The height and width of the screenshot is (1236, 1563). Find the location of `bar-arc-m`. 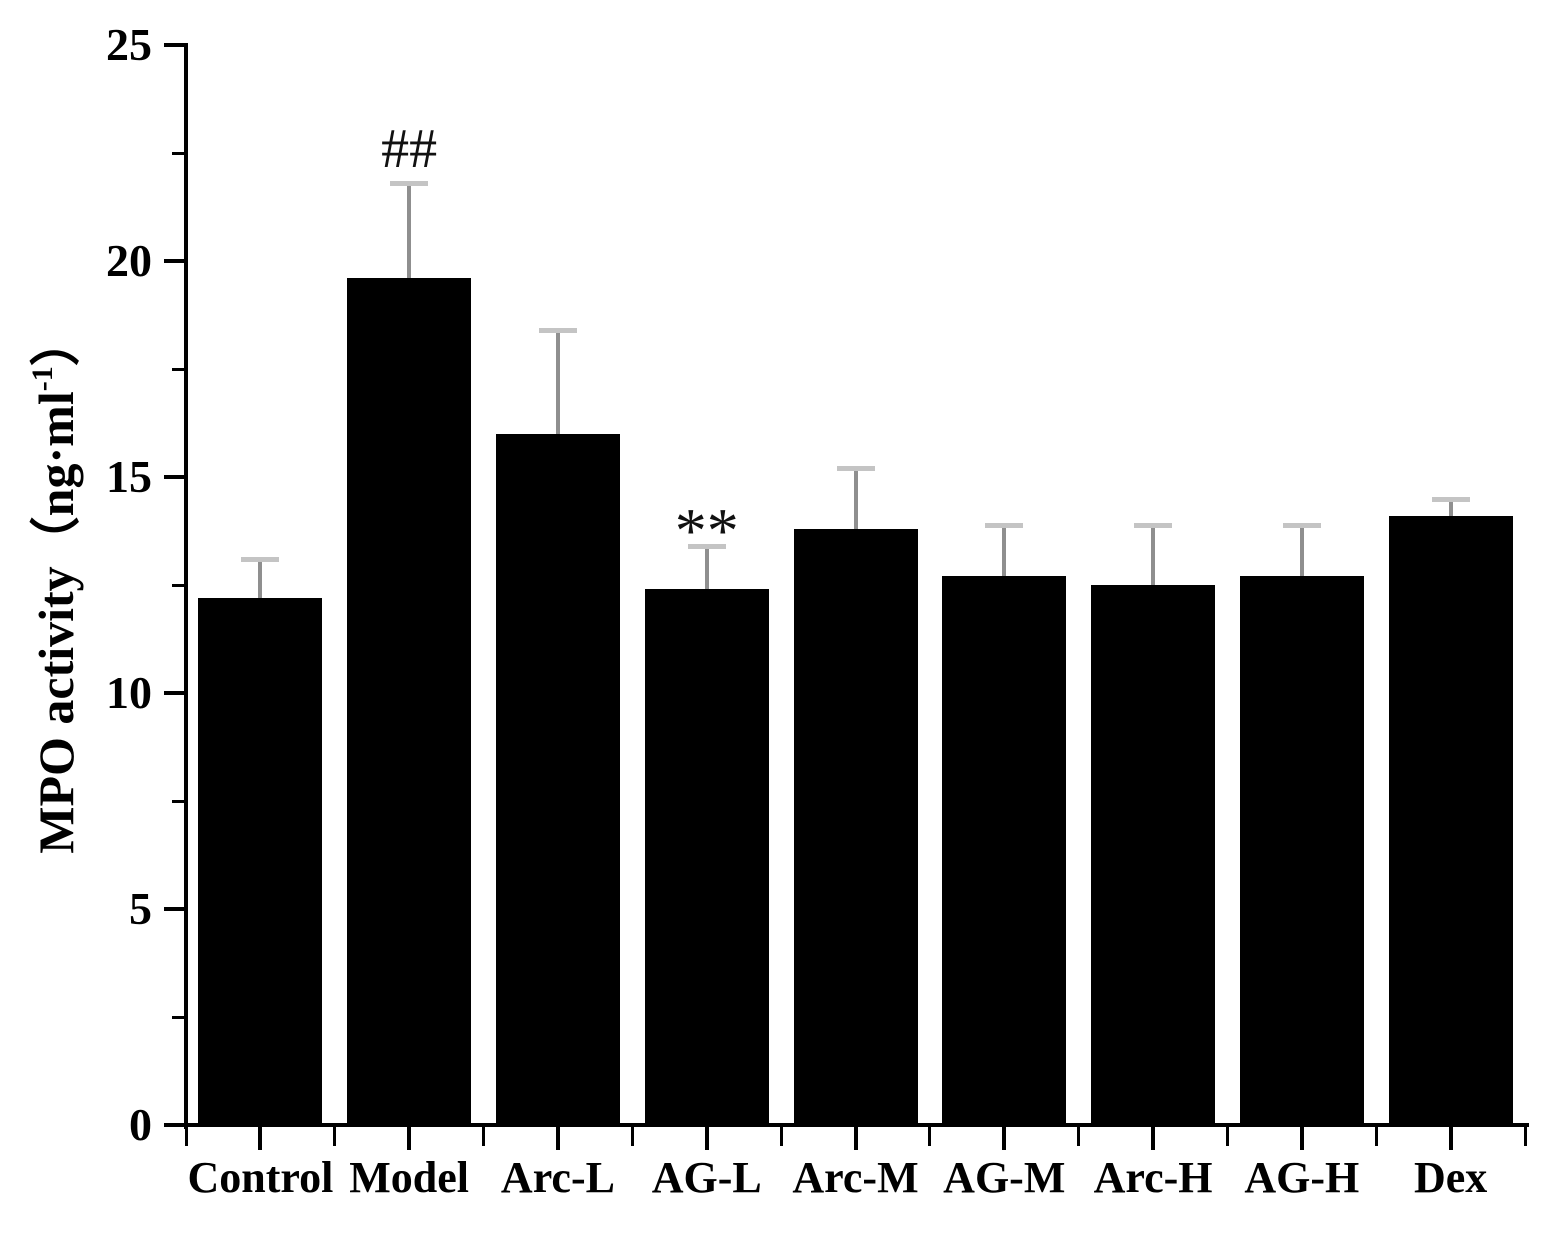

bar-arc-m is located at coordinates (855, 826).